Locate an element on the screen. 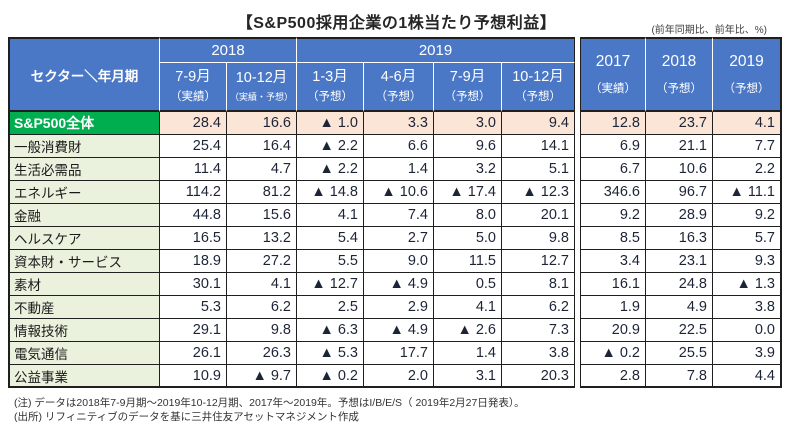 The image size is (793, 430). value-cell: 20.3 is located at coordinates (538, 376).